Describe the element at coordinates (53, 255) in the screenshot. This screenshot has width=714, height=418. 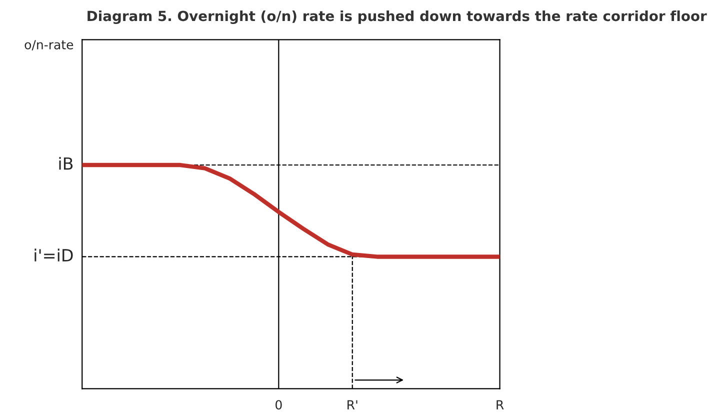
I see `ref-line-label: i'=iD` at that location.